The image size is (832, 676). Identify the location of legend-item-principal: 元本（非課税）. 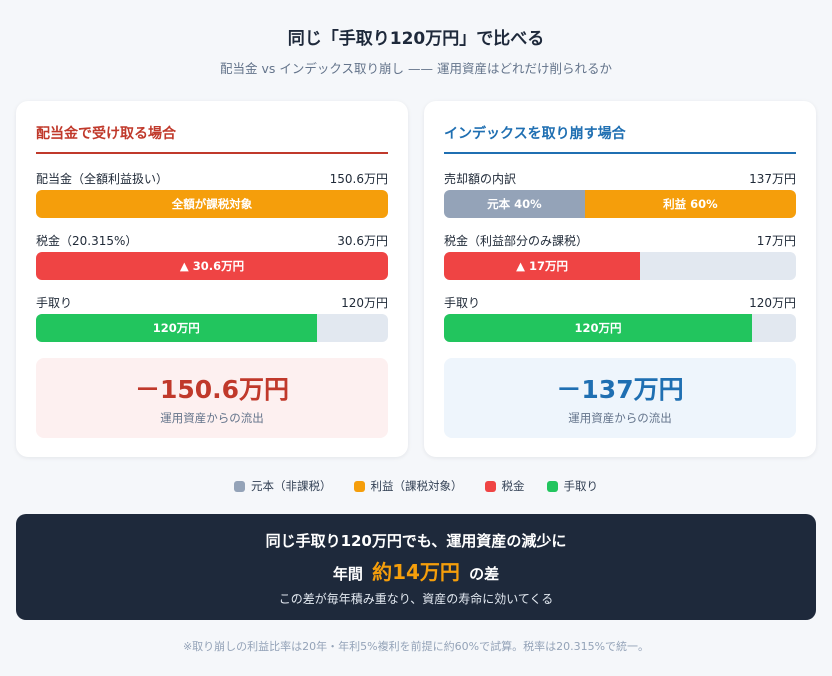
(283, 486).